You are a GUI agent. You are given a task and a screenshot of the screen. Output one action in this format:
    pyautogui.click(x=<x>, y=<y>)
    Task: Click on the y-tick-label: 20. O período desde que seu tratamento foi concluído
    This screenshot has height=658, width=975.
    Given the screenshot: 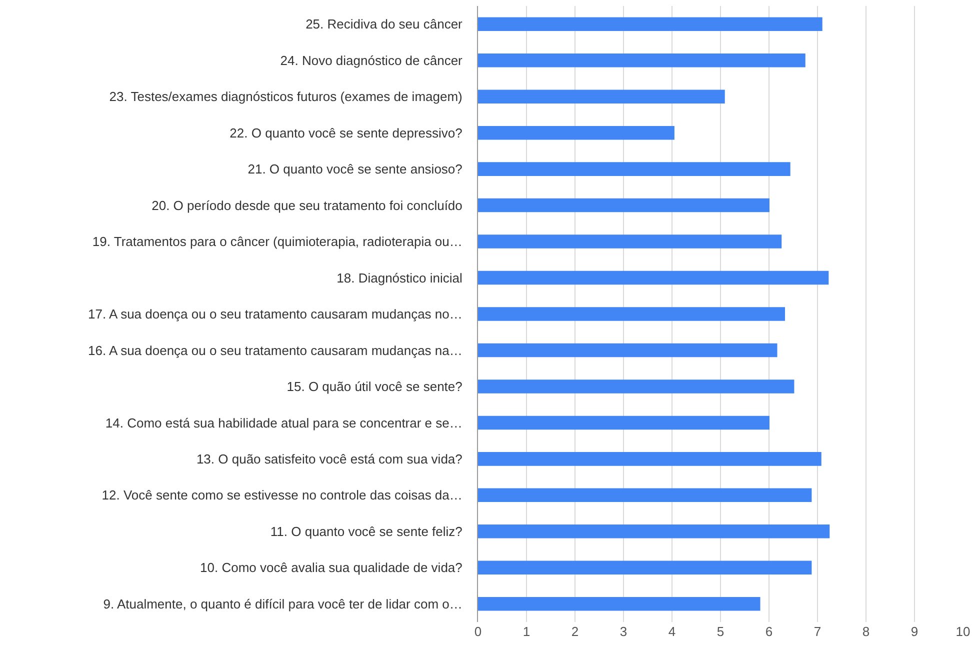 What is the action you would take?
    pyautogui.click(x=307, y=205)
    